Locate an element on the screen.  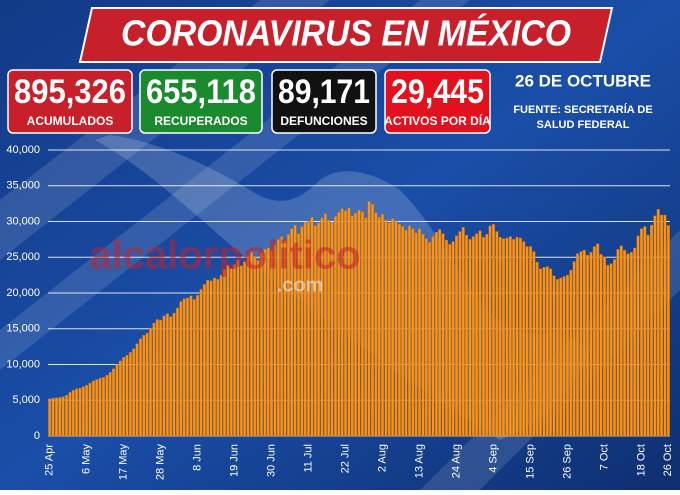
x-tick-label: 11 Jul is located at coordinates (308, 458).